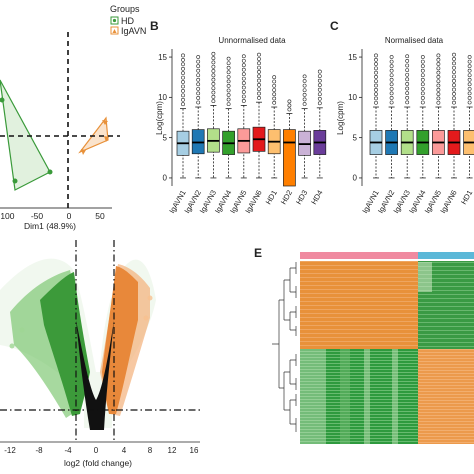  I want to click on heatmap-block-hd-bottom, so click(446, 396).